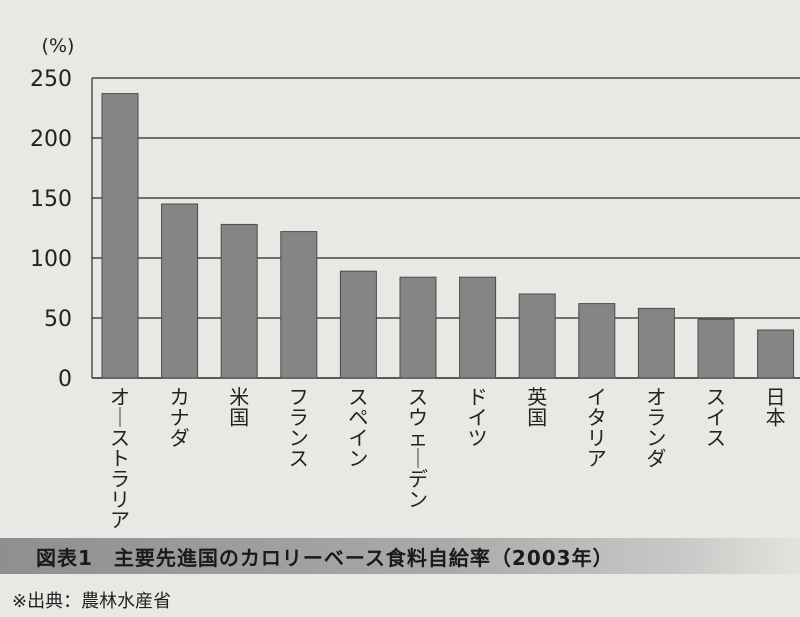  Describe the element at coordinates (51, 139) in the screenshot. I see `y-tick-label: 200` at that location.